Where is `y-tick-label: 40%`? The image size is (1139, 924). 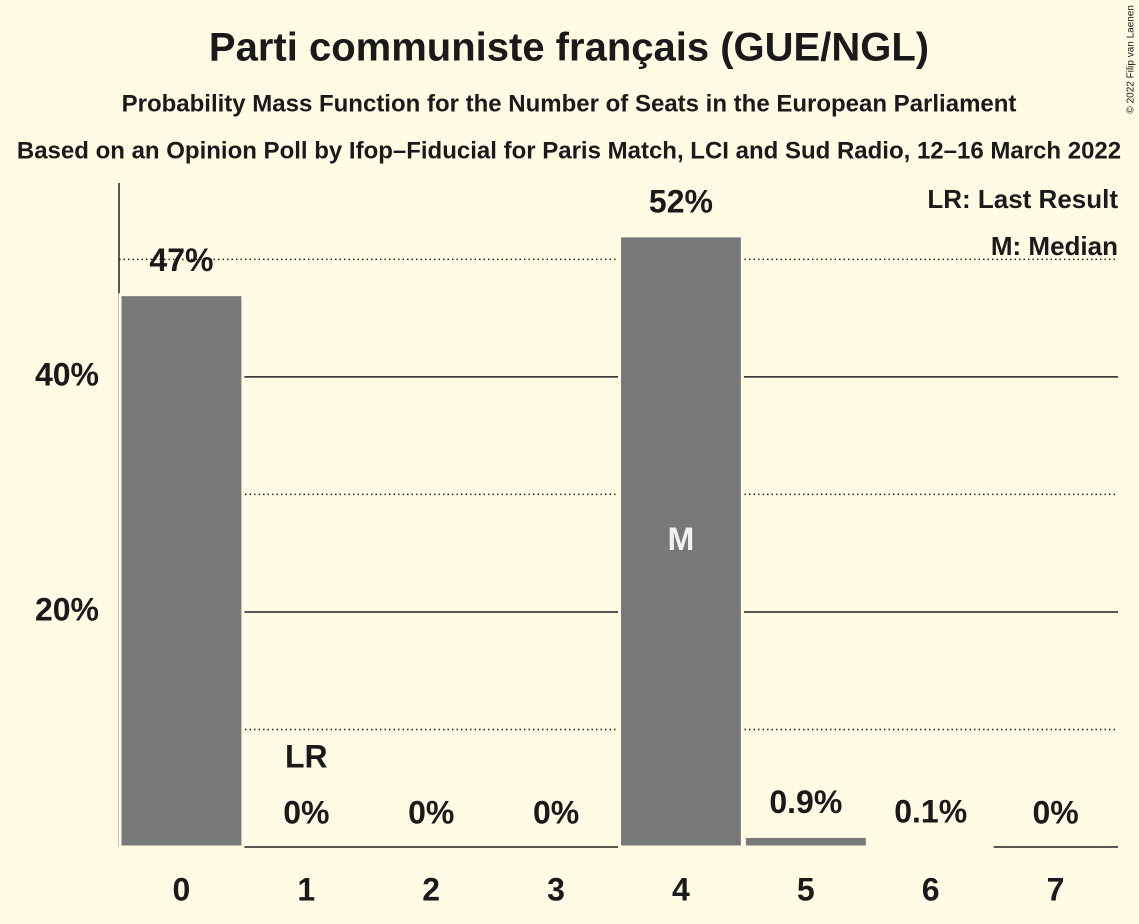 y-tick-label: 40% is located at coordinates (67, 374).